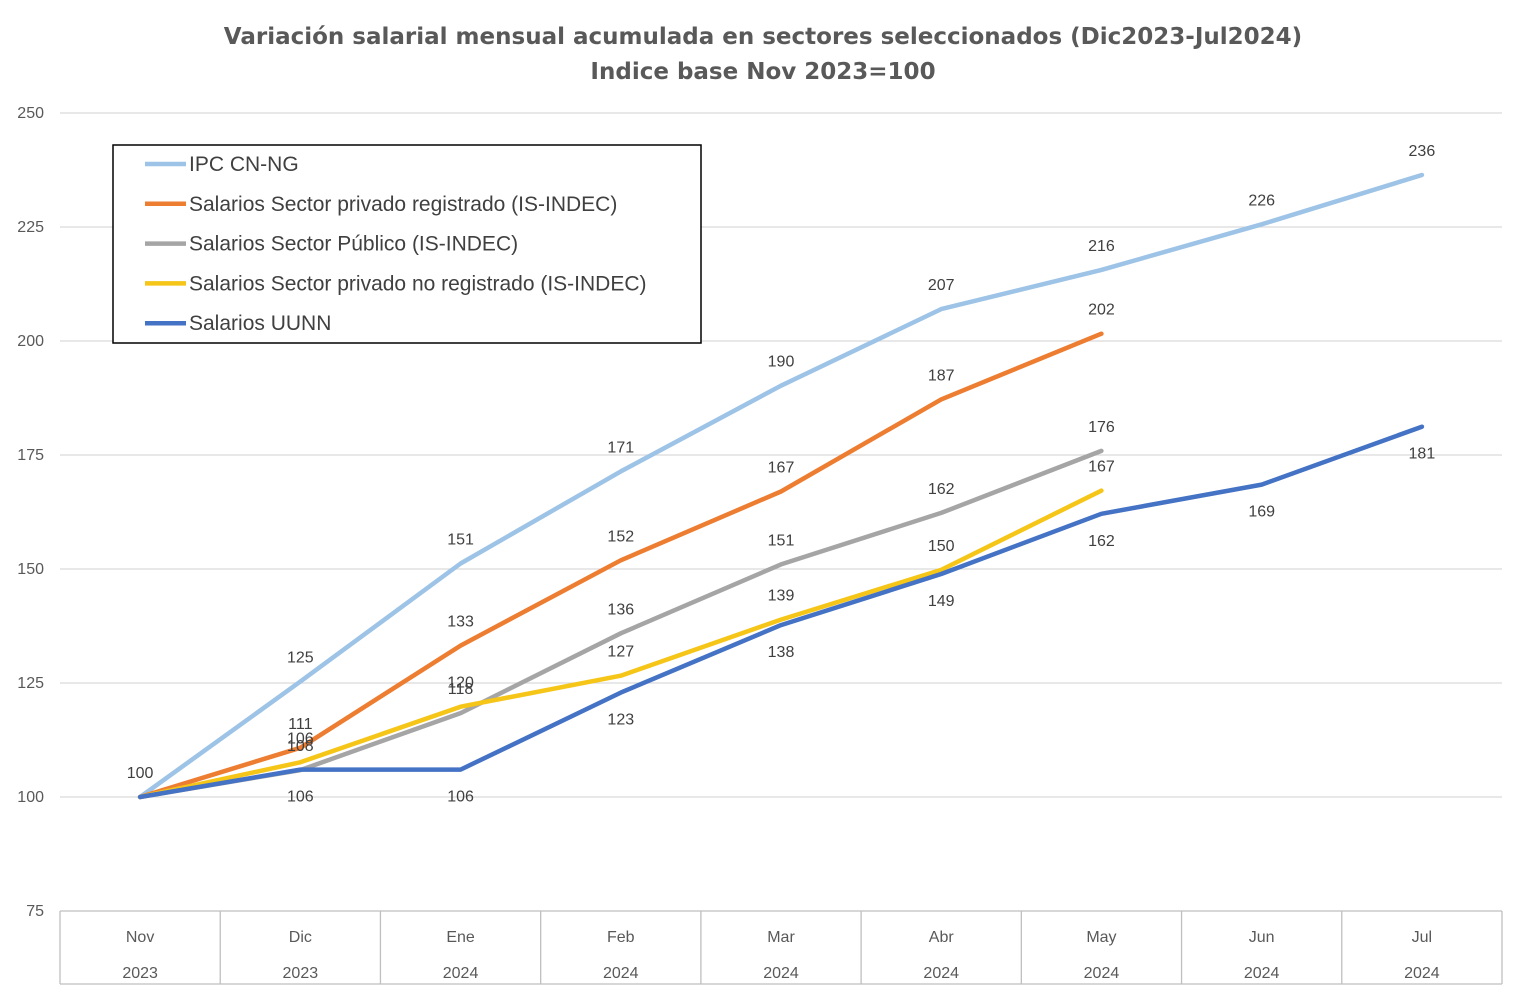  What do you see at coordinates (781, 362) in the screenshot?
I see `data-label-s0-4: 190` at bounding box center [781, 362].